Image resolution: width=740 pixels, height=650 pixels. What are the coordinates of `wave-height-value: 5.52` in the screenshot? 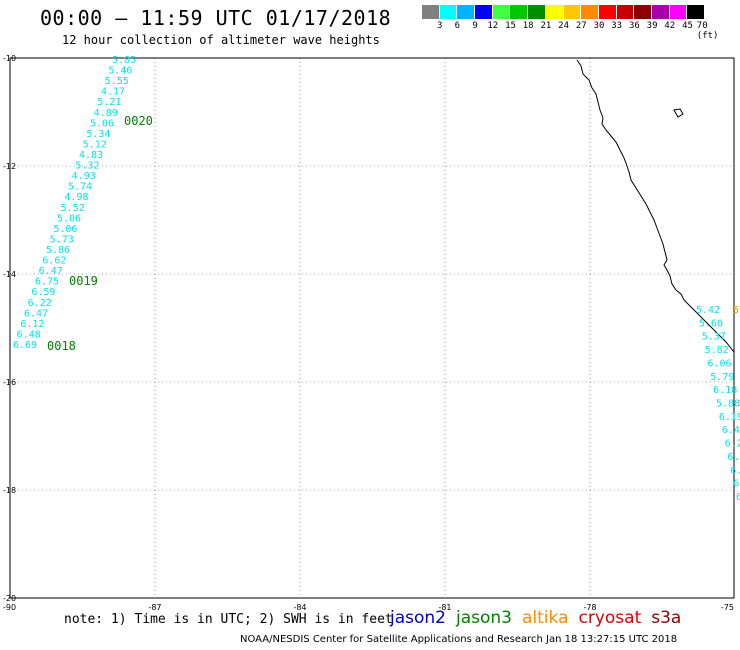 It's located at (73, 208).